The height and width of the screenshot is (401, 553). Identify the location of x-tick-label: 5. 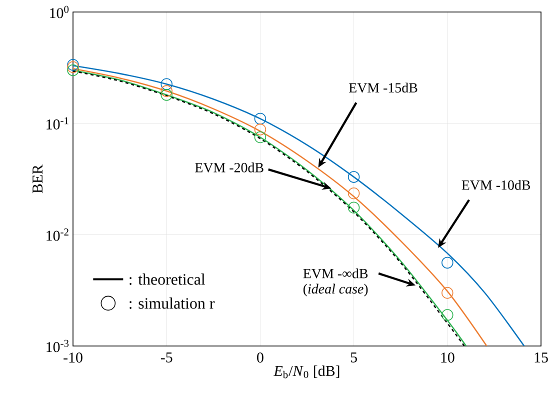
(353, 357).